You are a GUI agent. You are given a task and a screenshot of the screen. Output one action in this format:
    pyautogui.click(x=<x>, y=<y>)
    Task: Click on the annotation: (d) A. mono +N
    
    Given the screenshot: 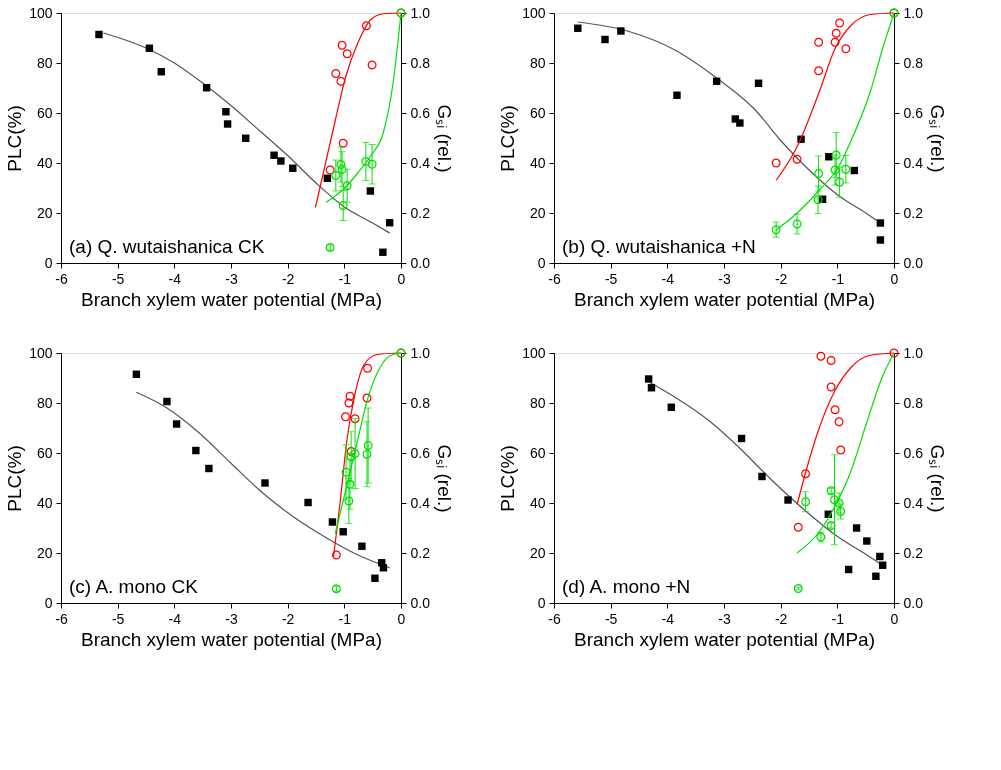 What is the action you would take?
    pyautogui.click(x=626, y=586)
    